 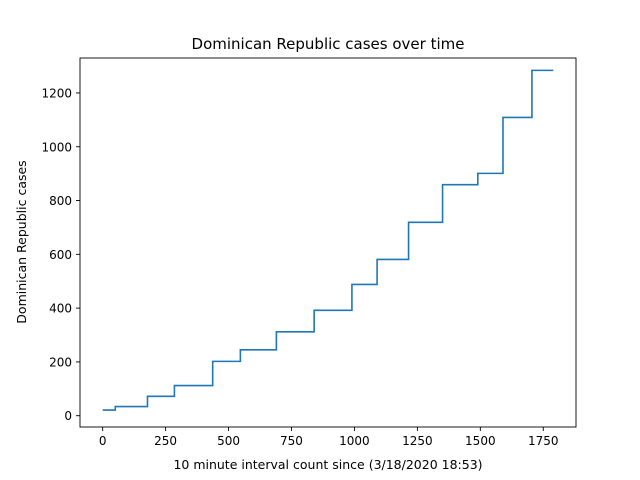 I want to click on x-tick-label-3: 750, so click(x=291, y=441).